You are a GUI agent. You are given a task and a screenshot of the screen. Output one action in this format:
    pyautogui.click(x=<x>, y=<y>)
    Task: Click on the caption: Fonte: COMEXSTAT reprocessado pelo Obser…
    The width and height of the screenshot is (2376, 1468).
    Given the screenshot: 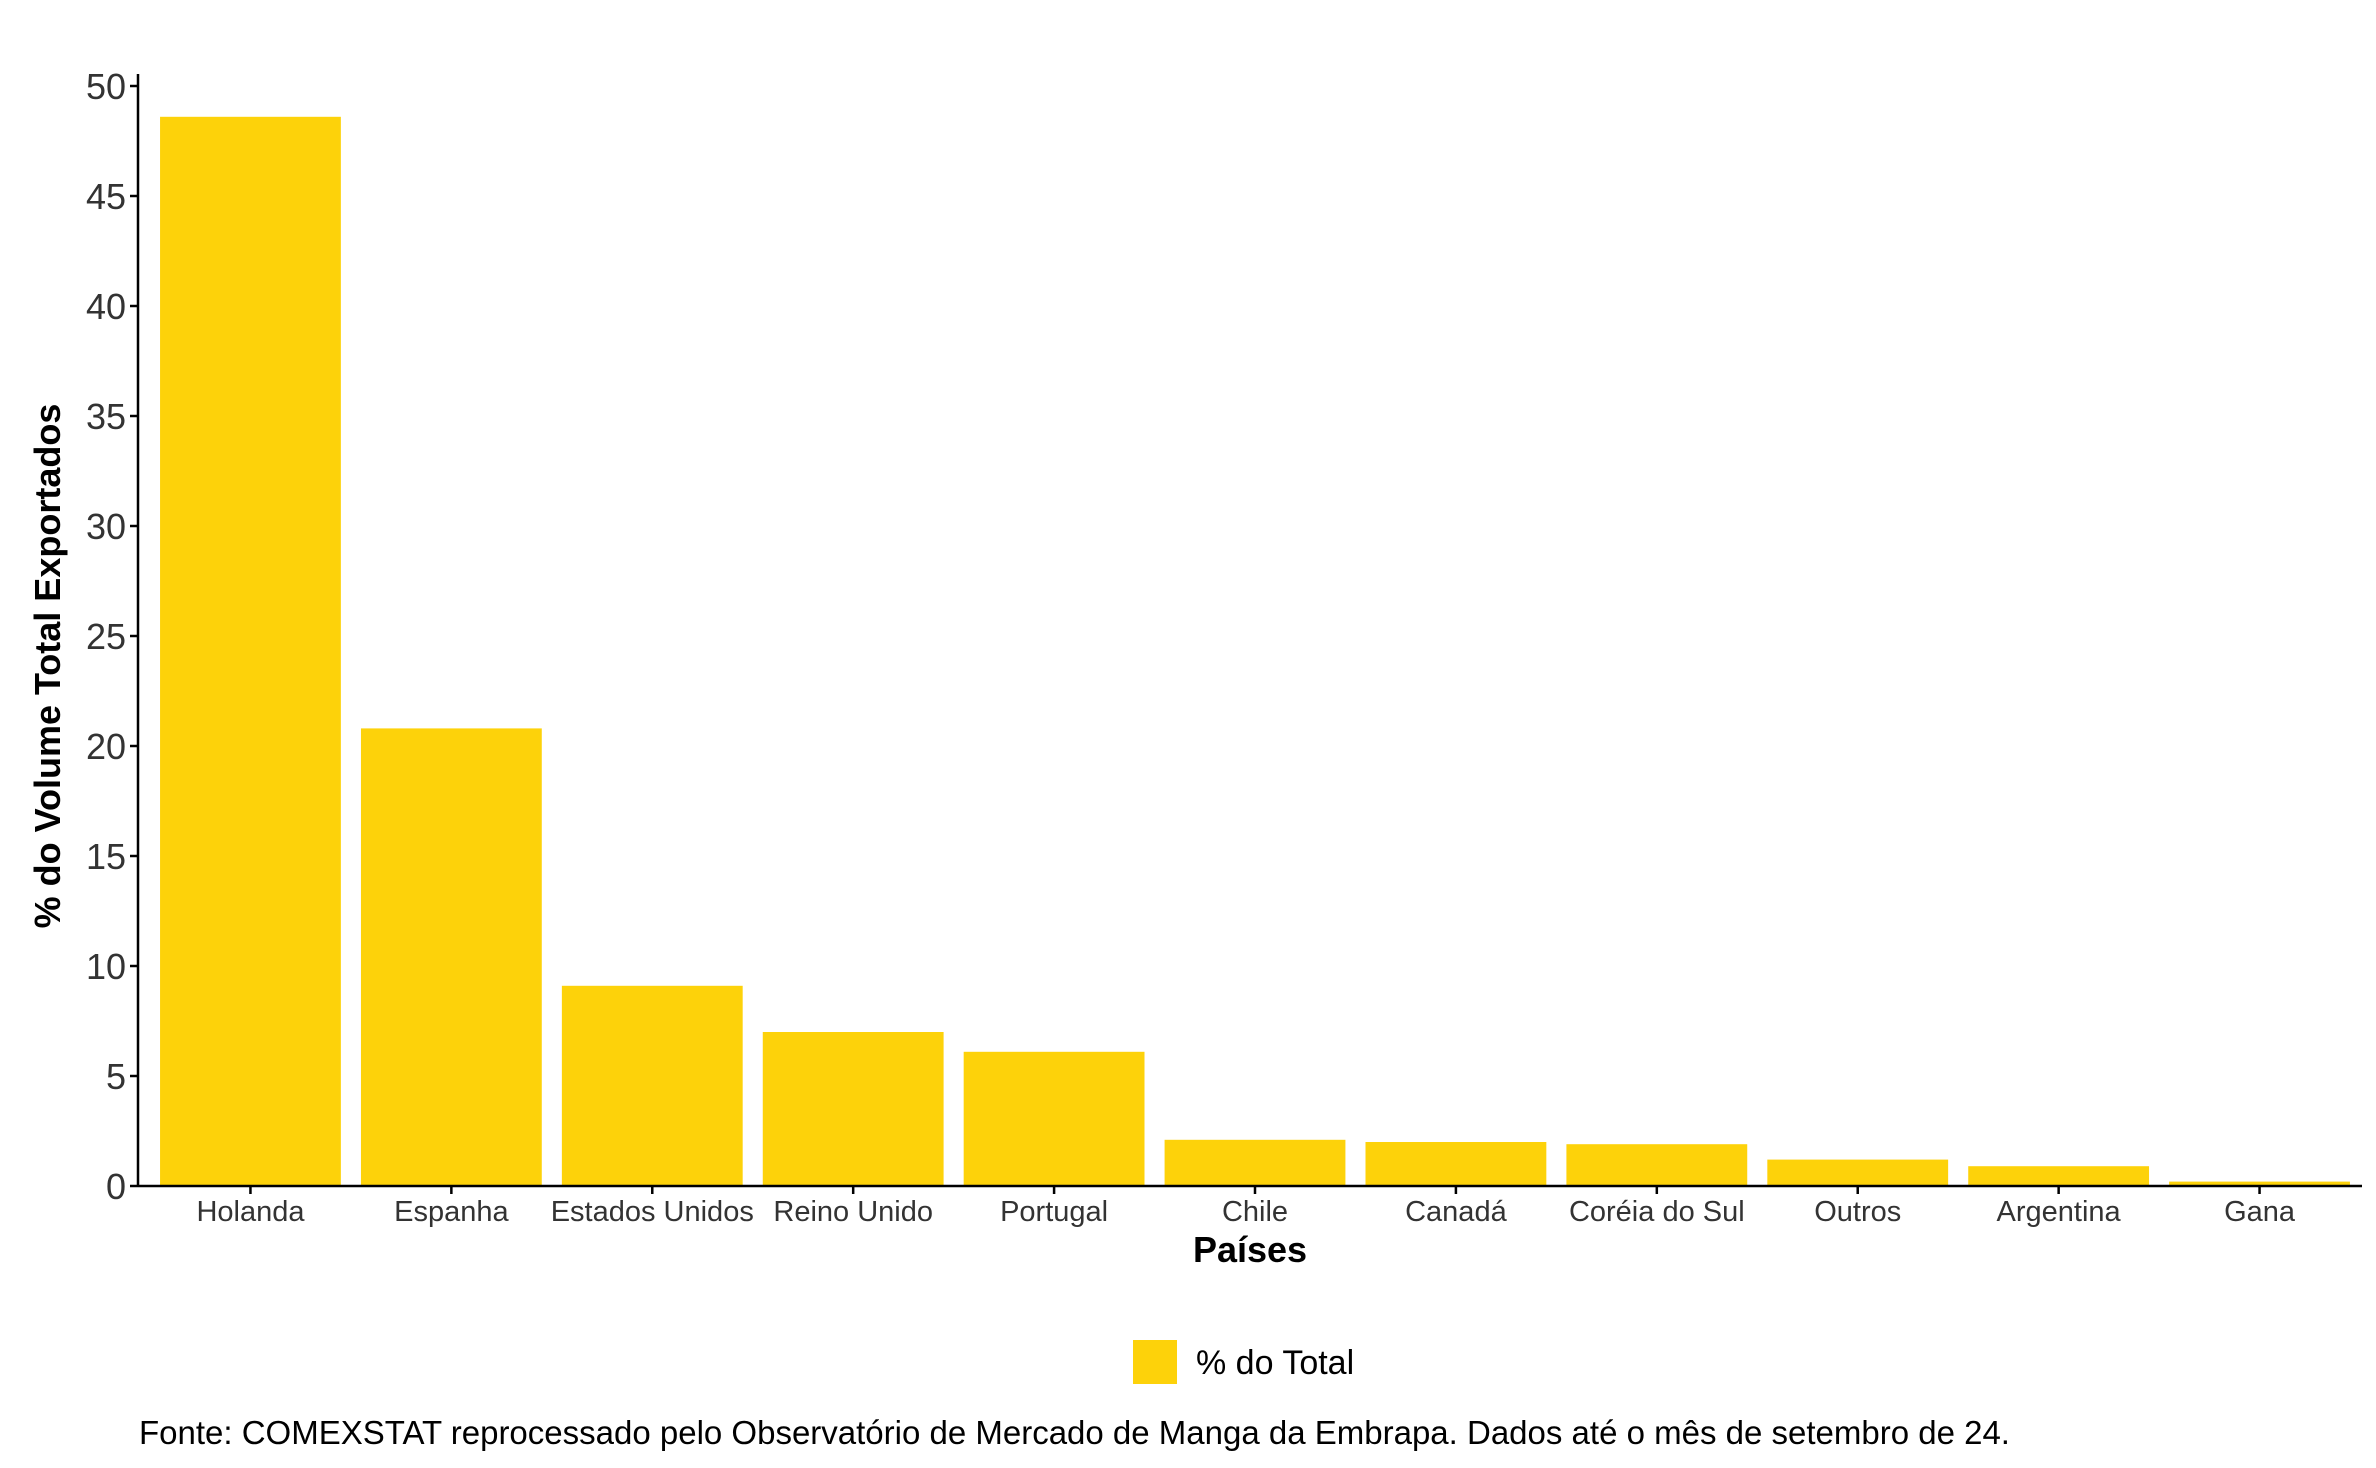 What is the action you would take?
    pyautogui.click(x=1074, y=1432)
    